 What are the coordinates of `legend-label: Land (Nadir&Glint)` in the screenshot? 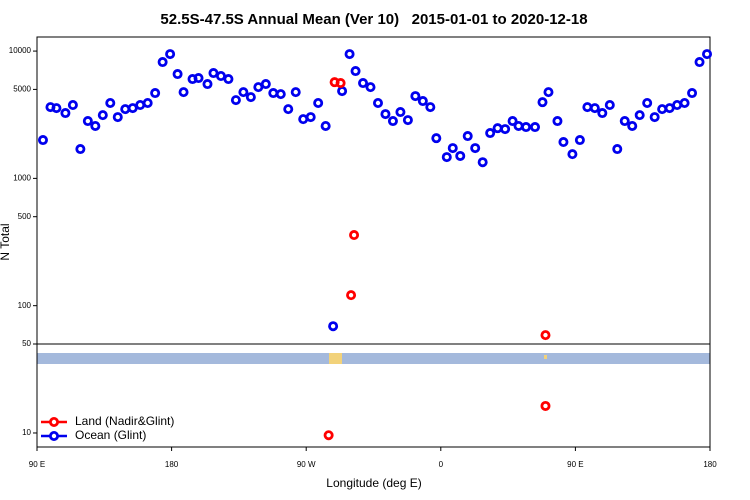 It's located at (124, 421).